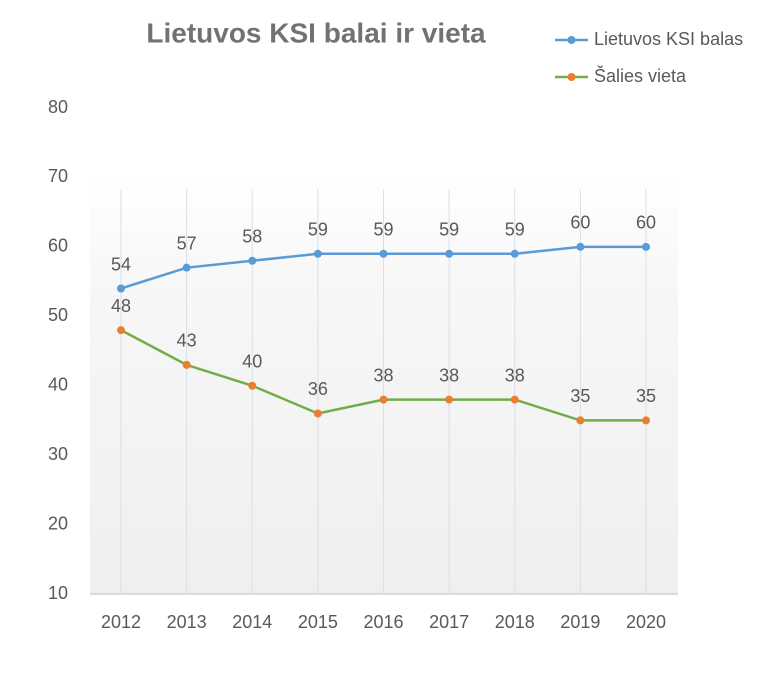 Image resolution: width=768 pixels, height=673 pixels. What do you see at coordinates (515, 622) in the screenshot?
I see `x-tick-label: 2018` at bounding box center [515, 622].